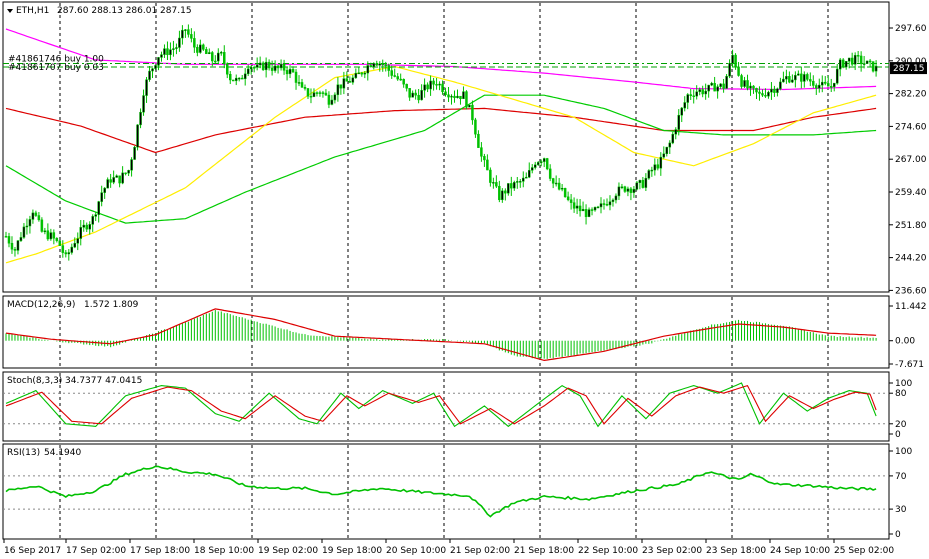 Image resolution: width=929 pixels, height=559 pixels. Describe the element at coordinates (911, 307) in the screenshot. I see `y-tick-label: 11.442` at that location.